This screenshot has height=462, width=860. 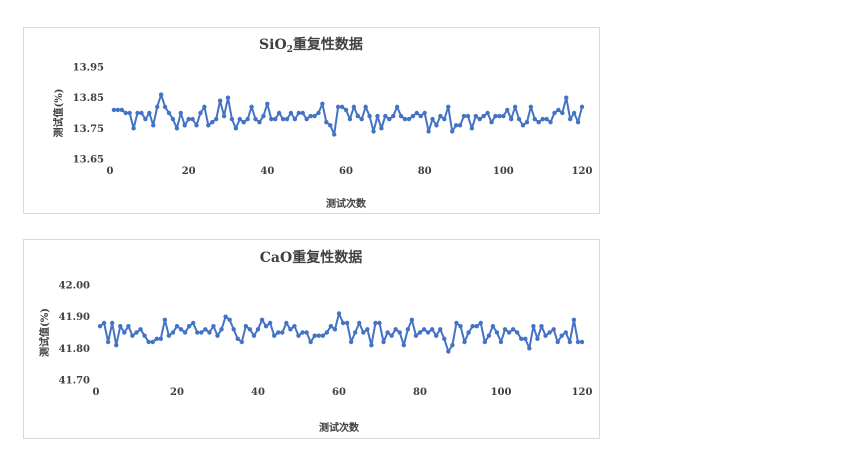 I want to click on chart-title: CaO重复性数据, so click(x=311, y=257).